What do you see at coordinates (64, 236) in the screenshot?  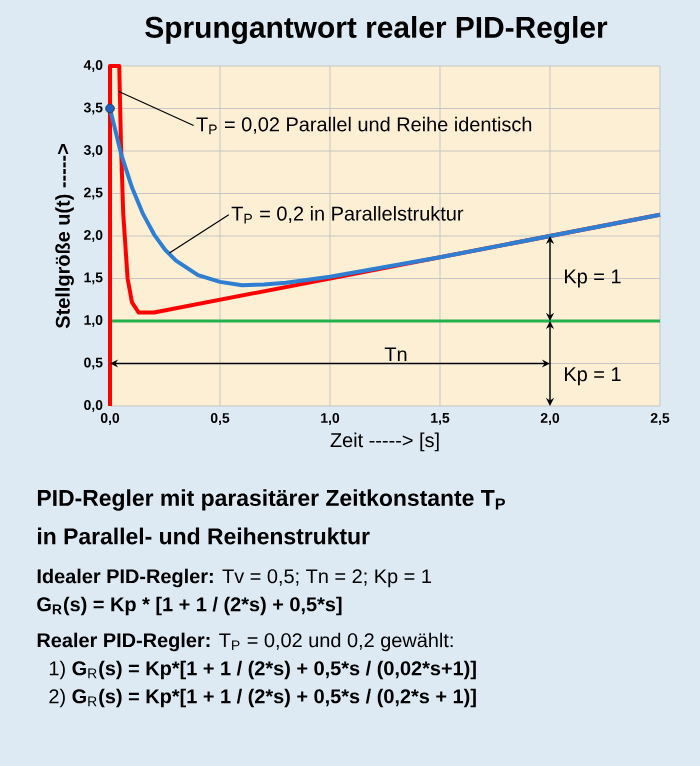 I see `y-axis-title: Stellgröße u(t) ----->` at bounding box center [64, 236].